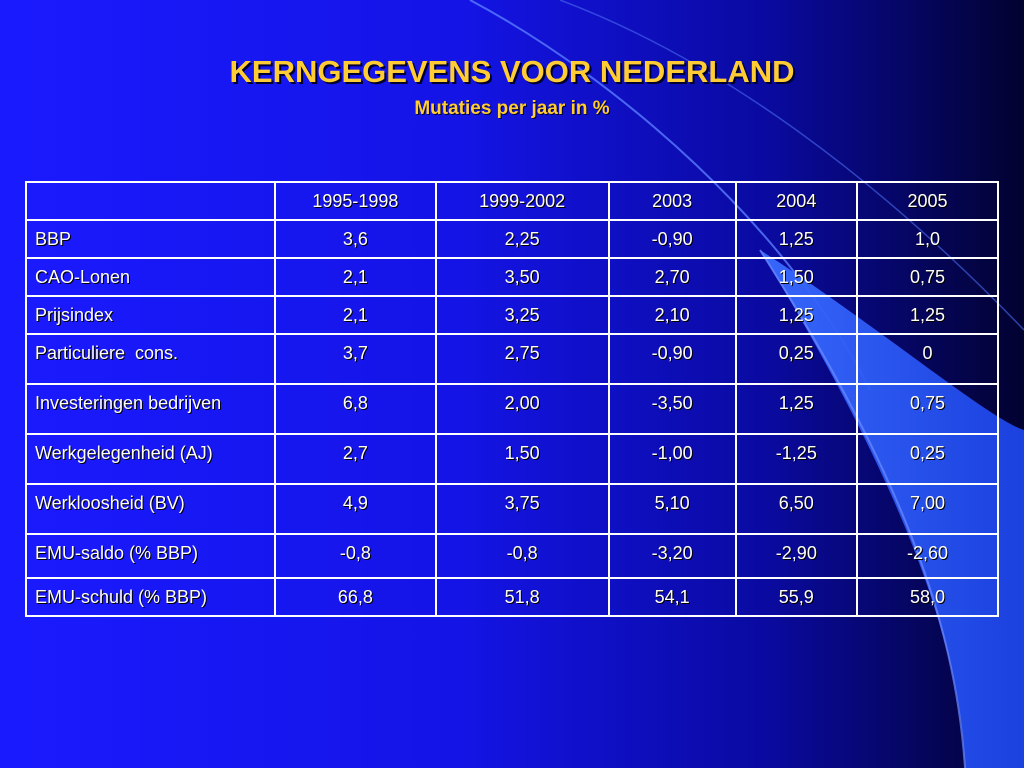  Describe the element at coordinates (355, 359) in the screenshot. I see `table-cell: 3,7` at that location.